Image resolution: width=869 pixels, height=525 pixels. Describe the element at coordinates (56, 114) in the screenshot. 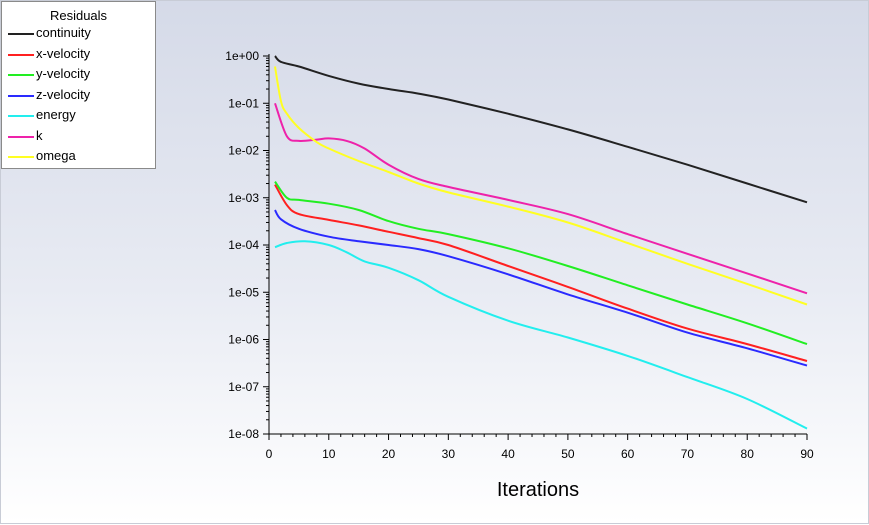

I see `legend-label-energy: energy` at that location.